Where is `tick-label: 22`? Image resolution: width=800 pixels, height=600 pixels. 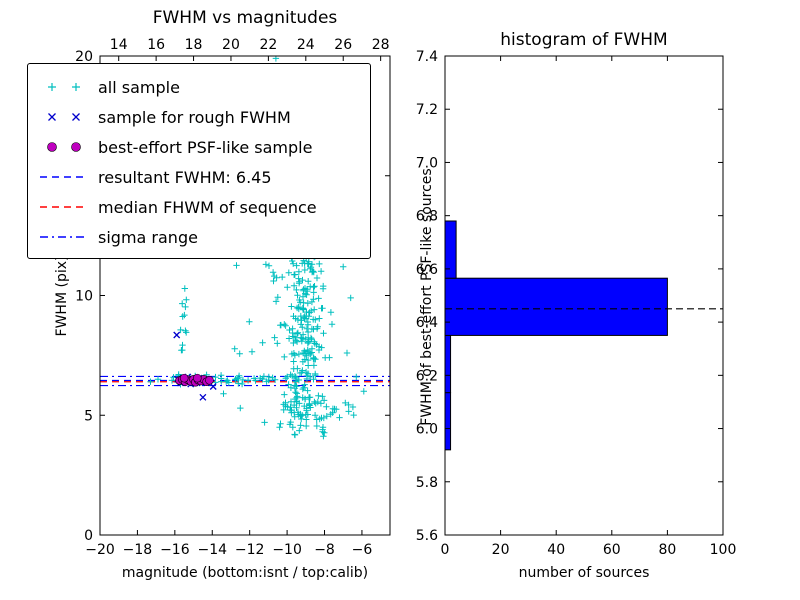
tick-label: 22 is located at coordinates (268, 45).